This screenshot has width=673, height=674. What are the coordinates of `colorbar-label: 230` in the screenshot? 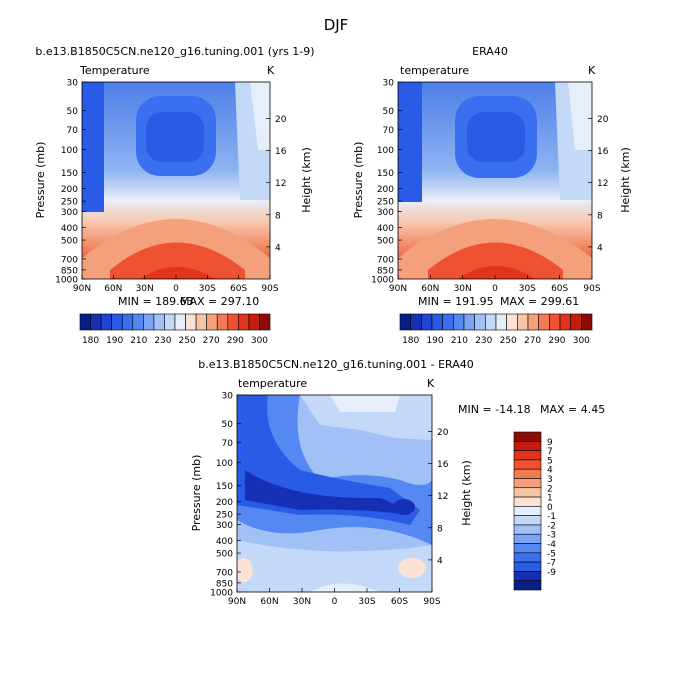 It's located at (162, 341).